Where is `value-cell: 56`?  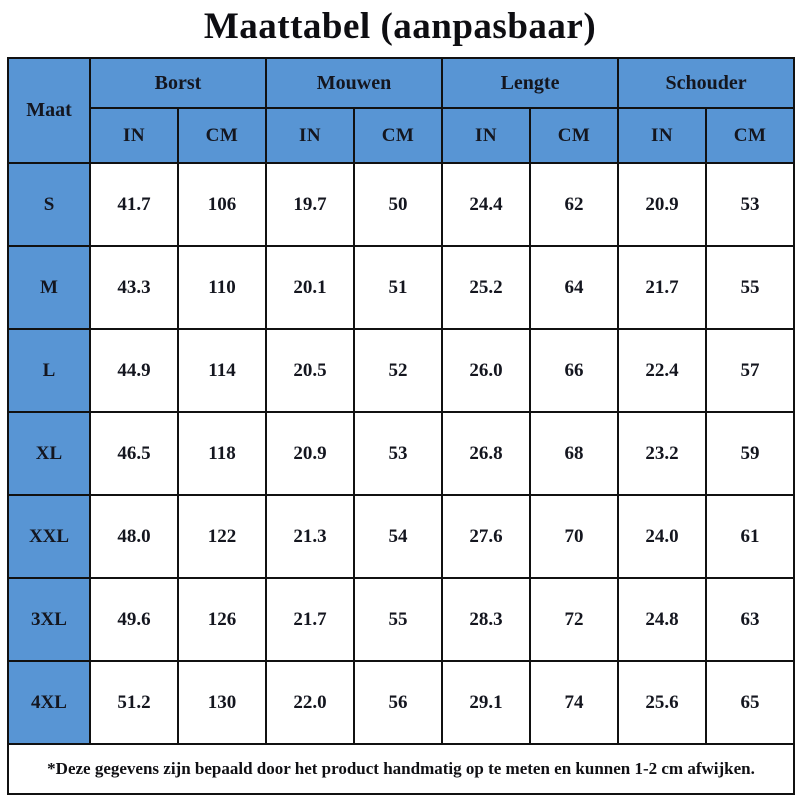
value-cell: 56 is located at coordinates (398, 703).